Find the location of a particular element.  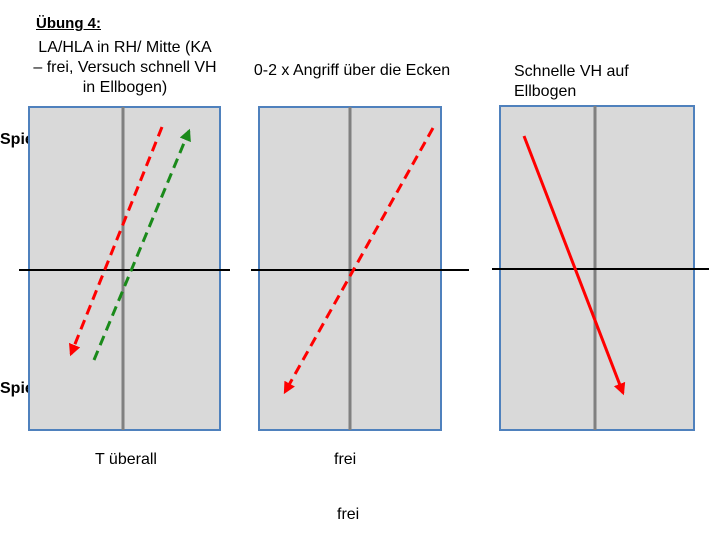

table-2-red-dashed-arrow is located at coordinates (359, 261).